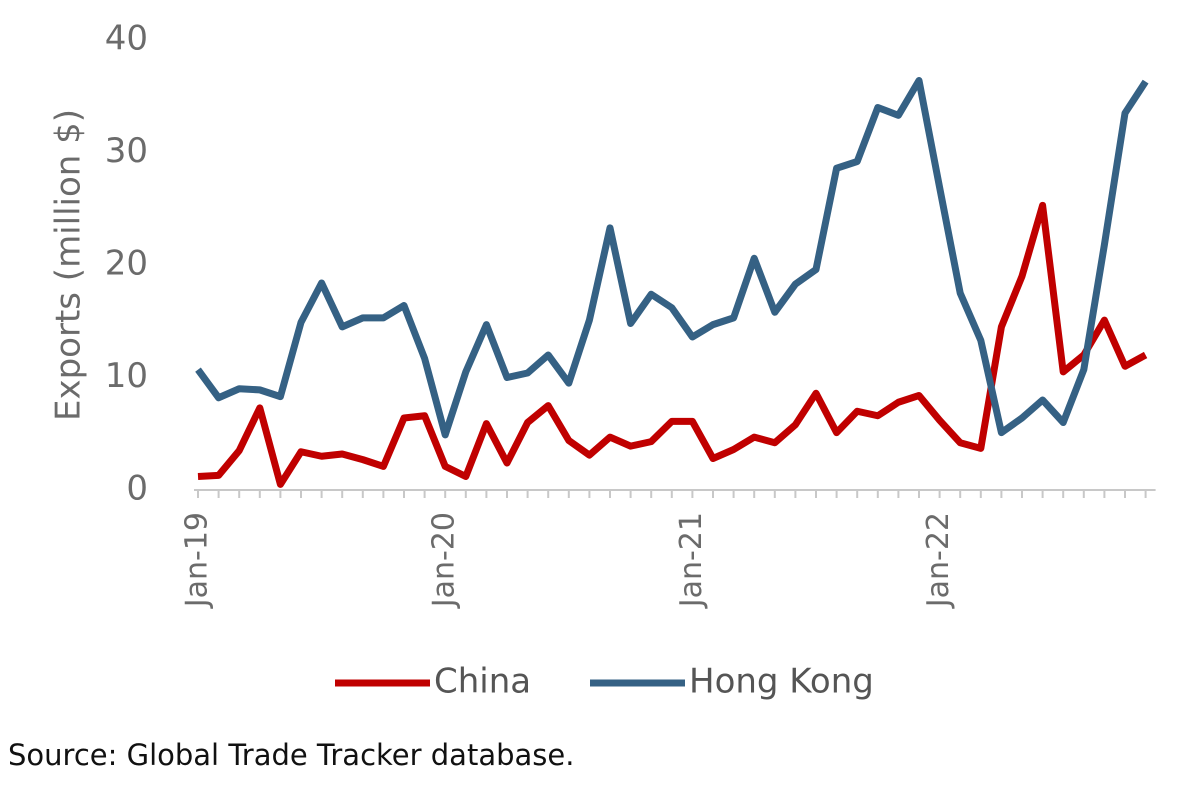 This screenshot has width=1200, height=800. What do you see at coordinates (126, 151) in the screenshot?
I see `y-tick-label: 30` at bounding box center [126, 151].